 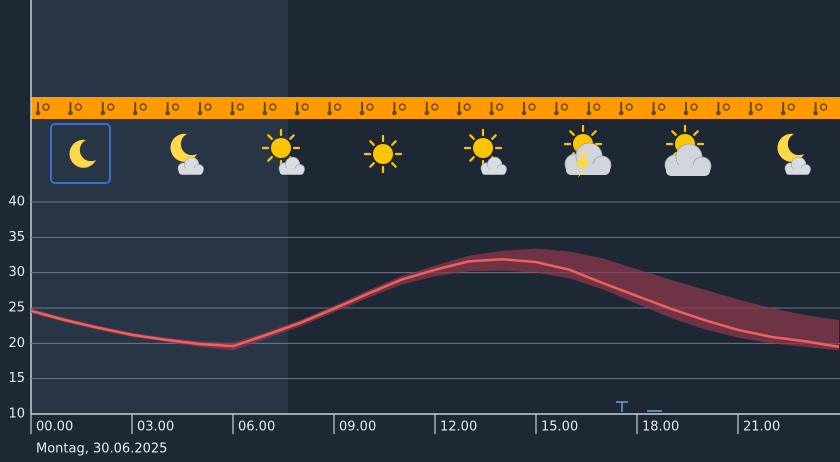 What do you see at coordinates (16, 202) in the screenshot?
I see `y-tick-label: 40` at bounding box center [16, 202].